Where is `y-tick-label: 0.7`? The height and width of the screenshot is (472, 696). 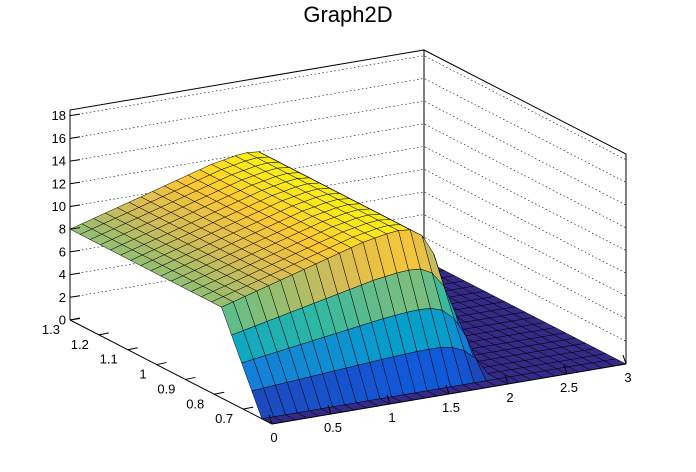 y-tick-label: 0.7 is located at coordinates (224, 418).